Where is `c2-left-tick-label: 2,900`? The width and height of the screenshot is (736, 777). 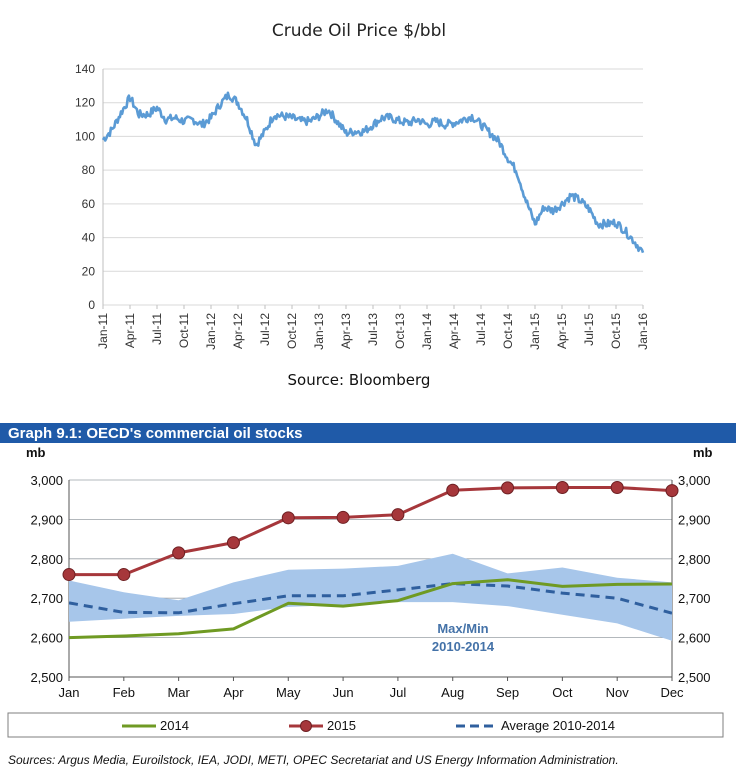 c2-left-tick-label: 2,900 is located at coordinates (46, 519).